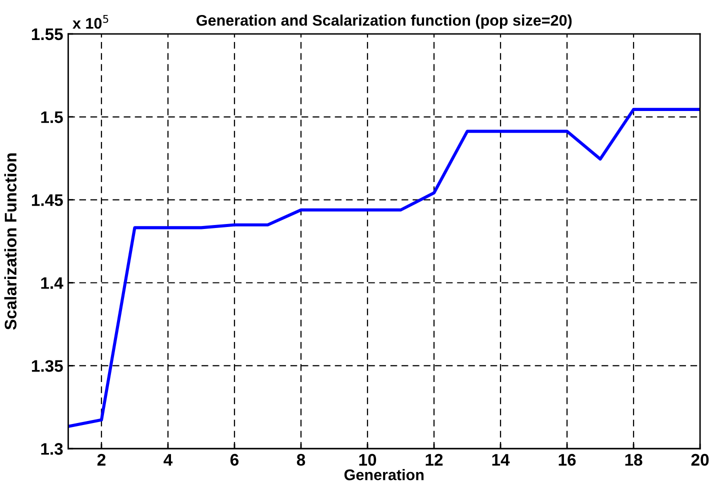 Image resolution: width=718 pixels, height=485 pixels. What do you see at coordinates (90, 21) in the screenshot?
I see `text: x 10$^{5}$` at bounding box center [90, 21].